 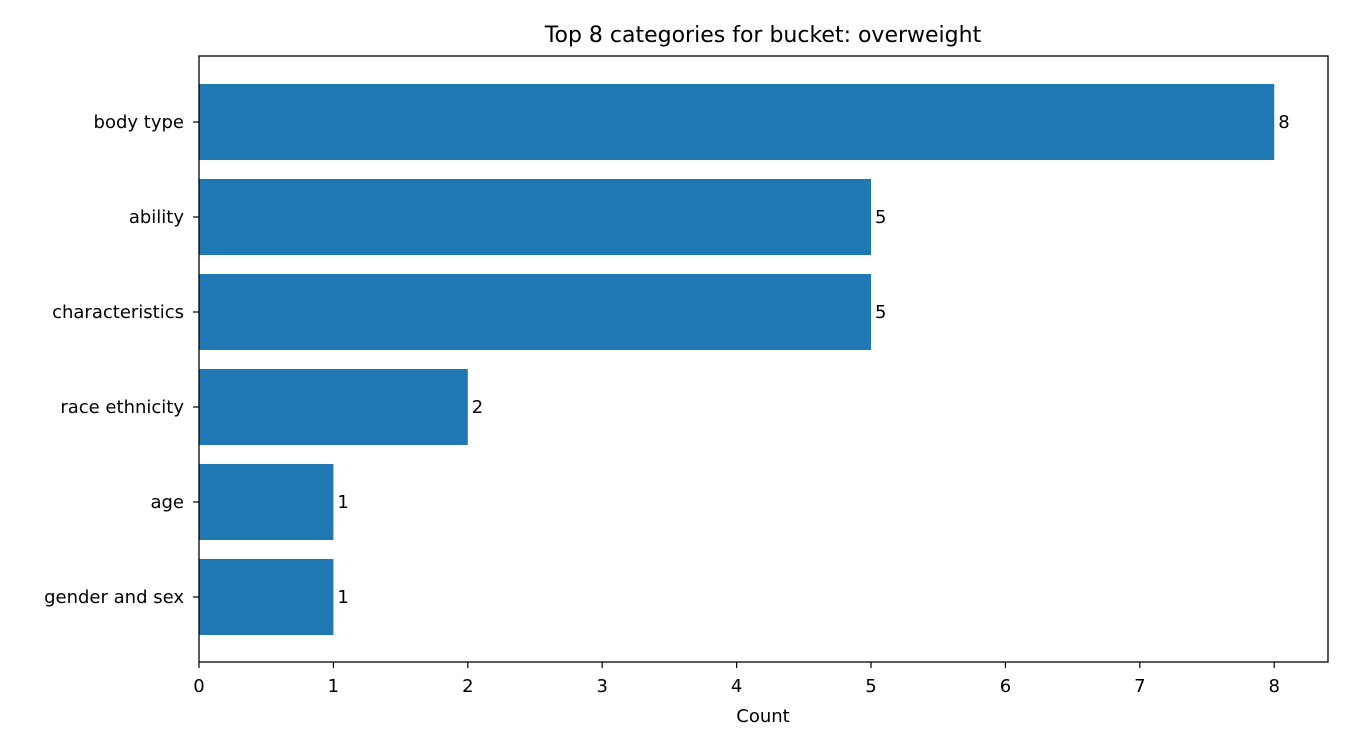 I want to click on y-tick-label: gender and sex, so click(x=114, y=597).